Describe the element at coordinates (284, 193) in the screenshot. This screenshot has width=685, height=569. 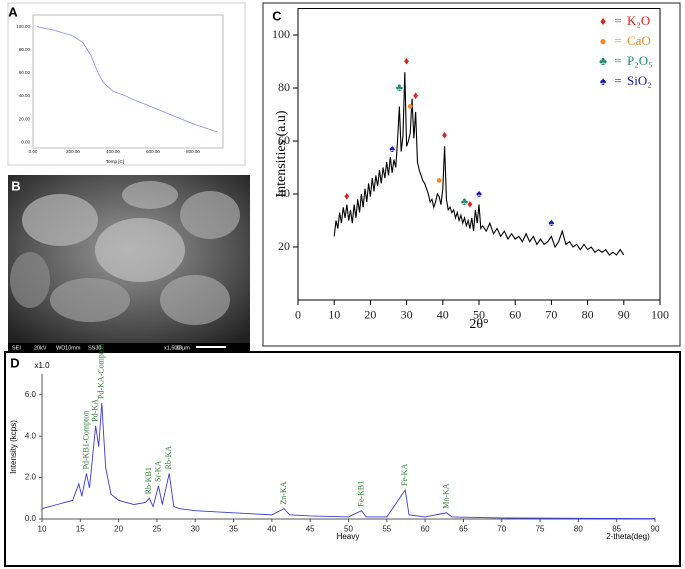
I see `y-tick-label: 40` at that location.